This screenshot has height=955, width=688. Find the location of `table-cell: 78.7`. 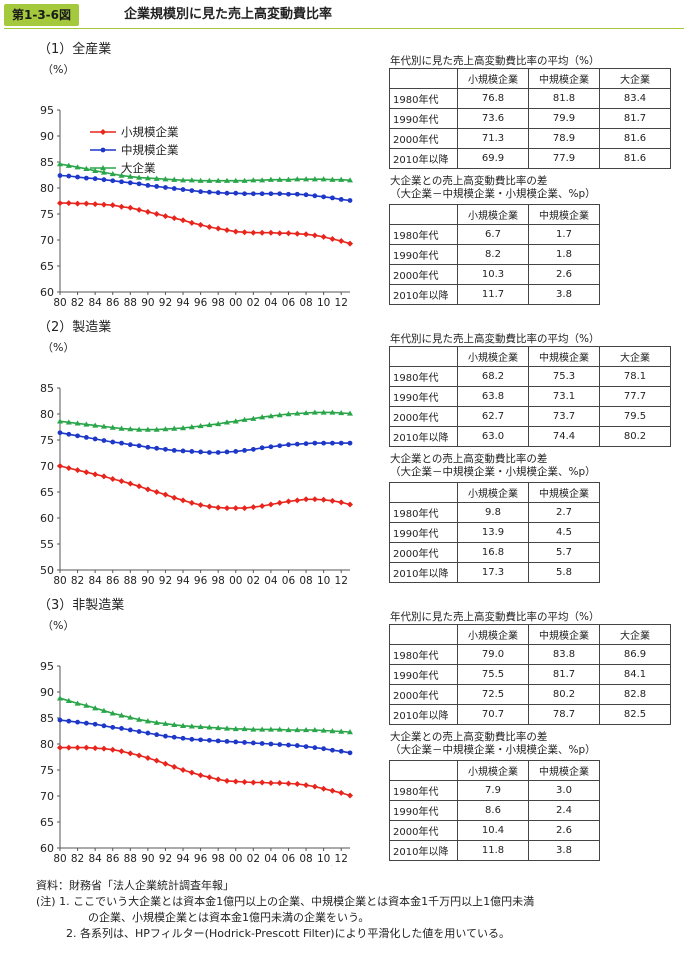

table-cell: 78.7 is located at coordinates (564, 714).